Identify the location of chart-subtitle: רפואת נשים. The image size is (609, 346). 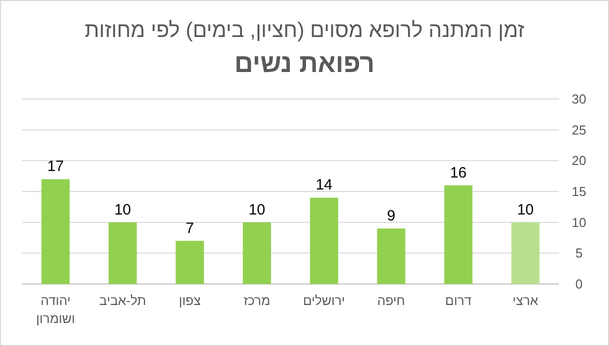
(304, 63).